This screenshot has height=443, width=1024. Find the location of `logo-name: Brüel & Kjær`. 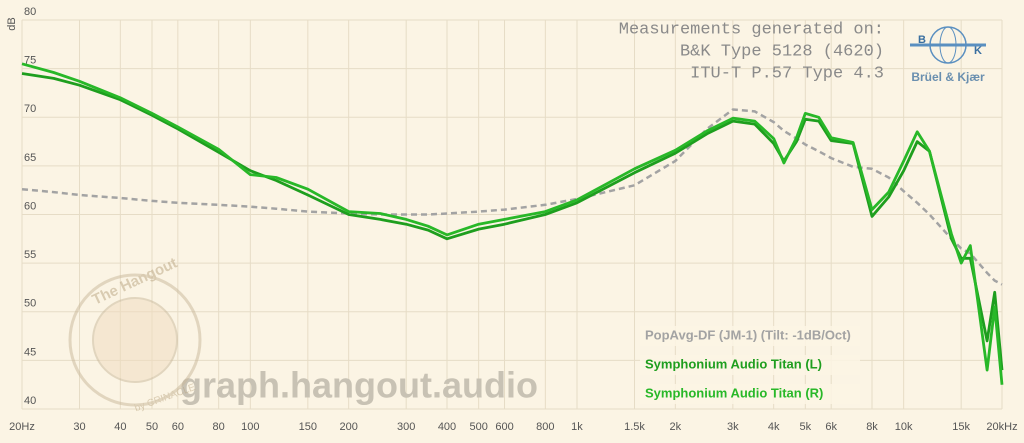

logo-name: Brüel & Kjær is located at coordinates (948, 77).